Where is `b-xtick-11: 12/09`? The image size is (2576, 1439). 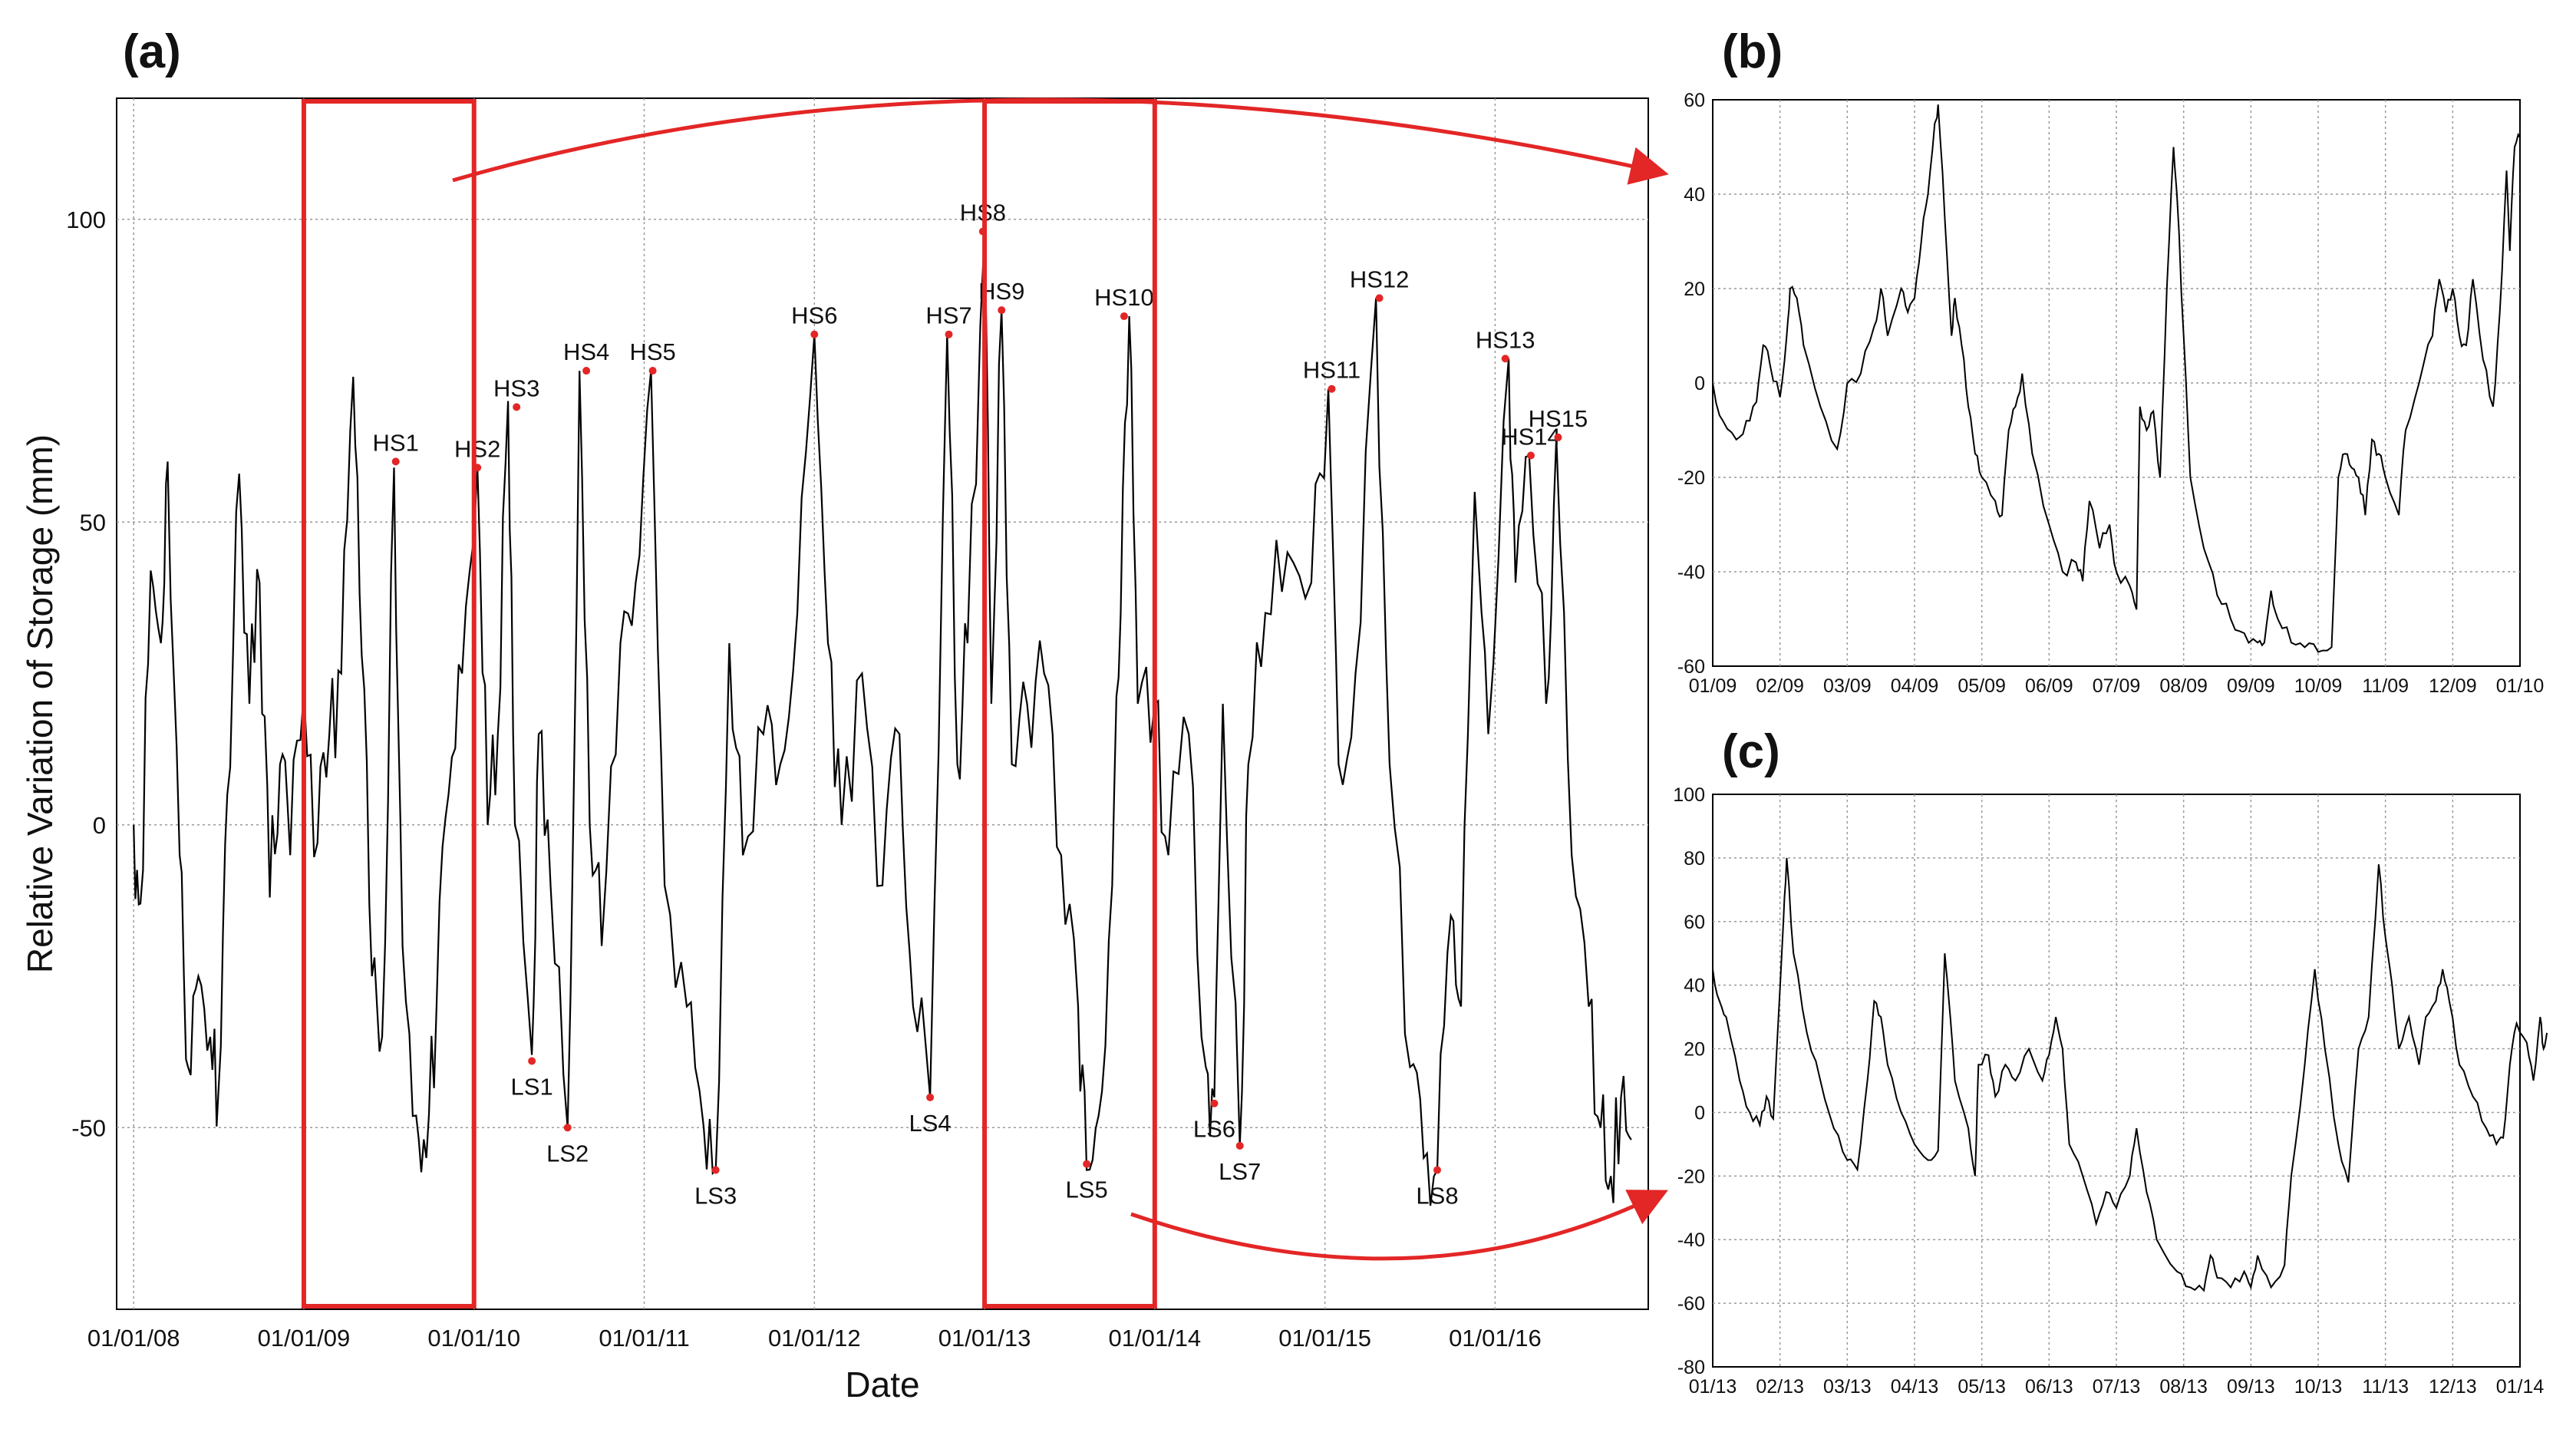 b-xtick-11: 12/09 is located at coordinates (2453, 686).